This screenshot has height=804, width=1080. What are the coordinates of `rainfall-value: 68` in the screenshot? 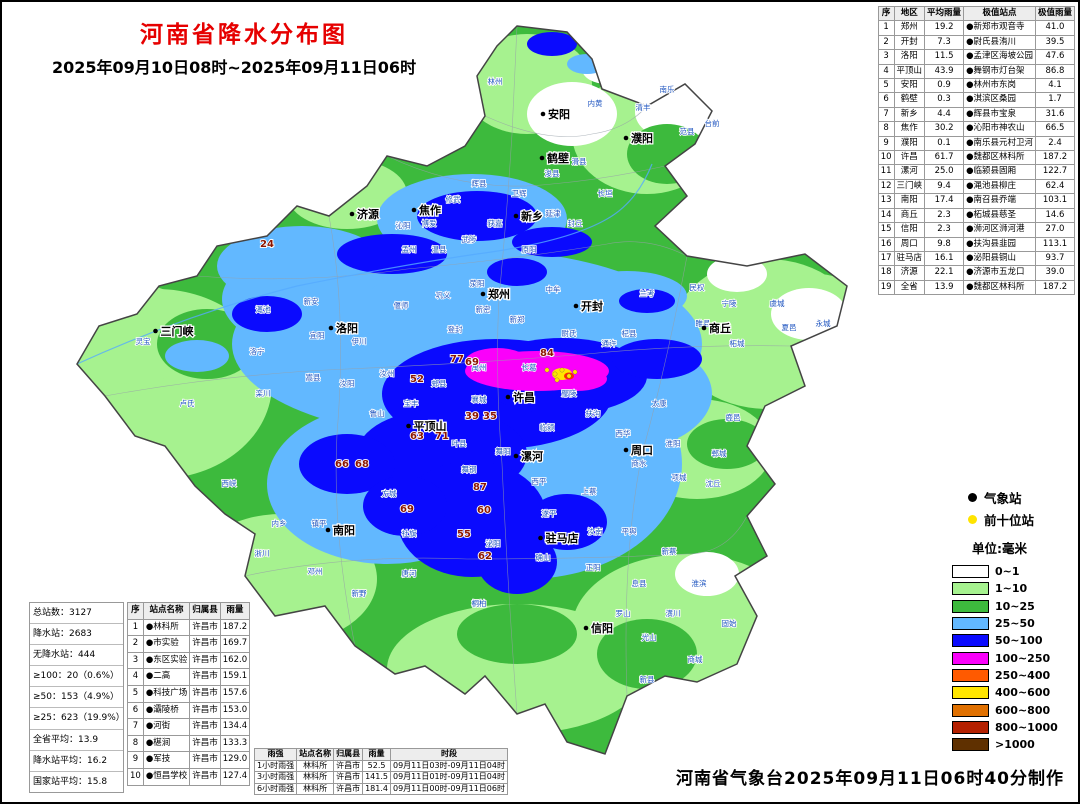 It's located at (362, 464).